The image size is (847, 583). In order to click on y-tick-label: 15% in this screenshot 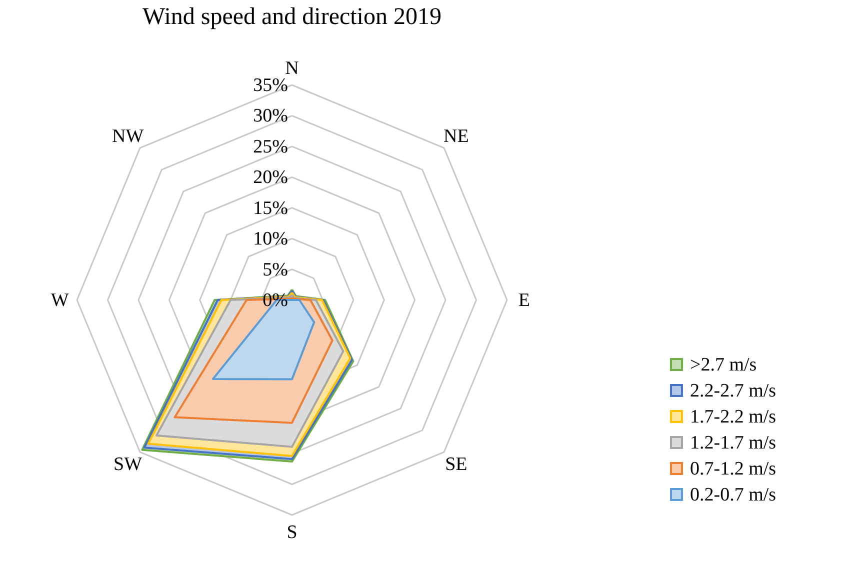, I will do `click(270, 208)`.